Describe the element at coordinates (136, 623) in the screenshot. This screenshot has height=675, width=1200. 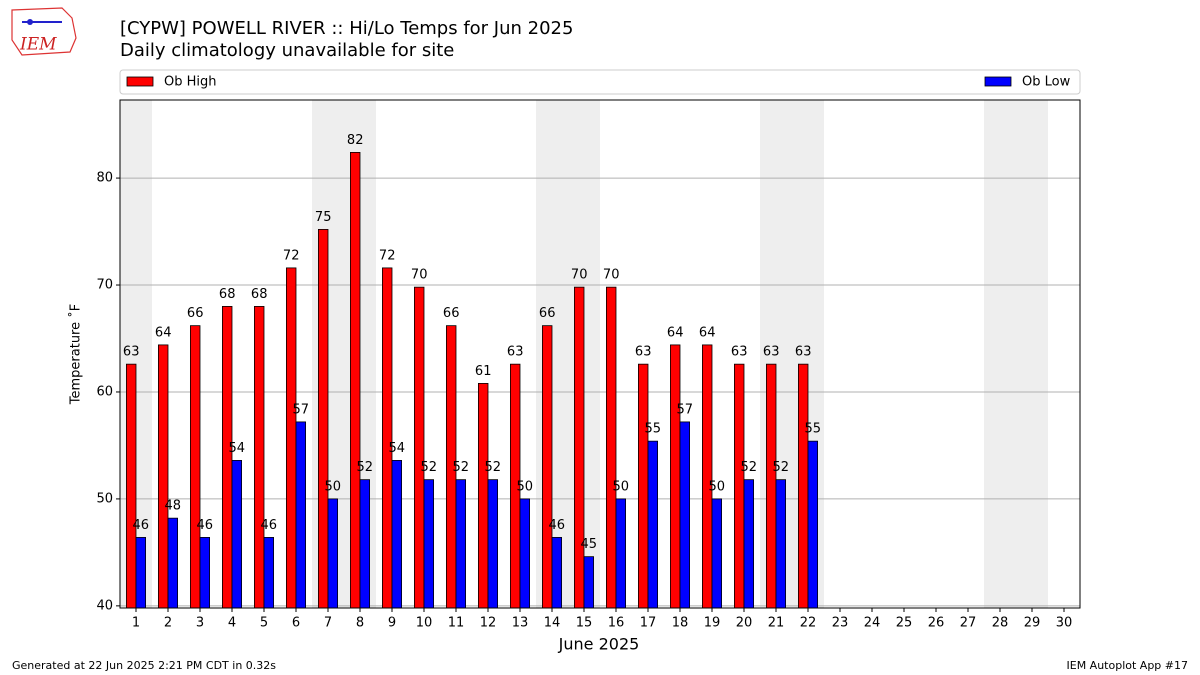
I see `x-tick-label: 1` at that location.